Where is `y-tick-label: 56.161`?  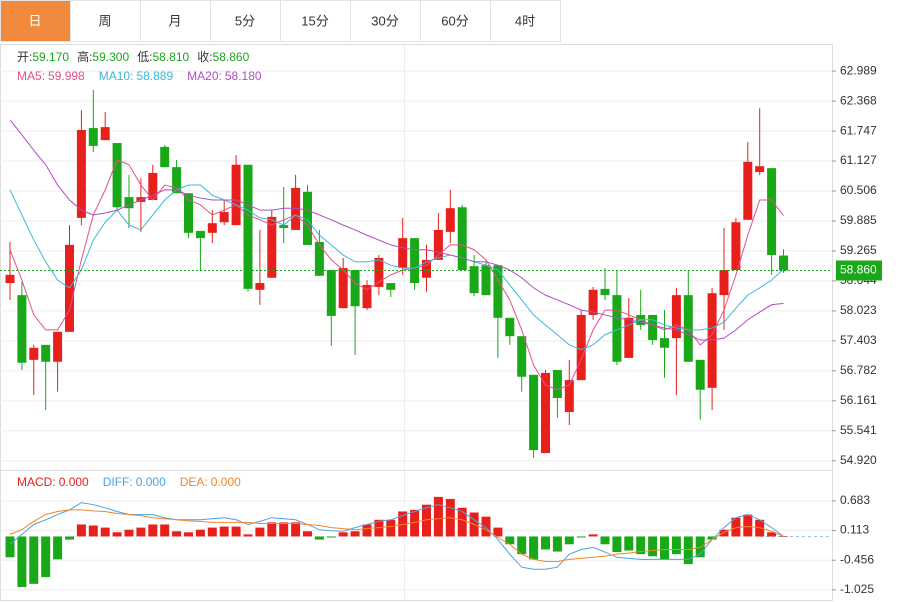 y-tick-label: 56.161 is located at coordinates (858, 400).